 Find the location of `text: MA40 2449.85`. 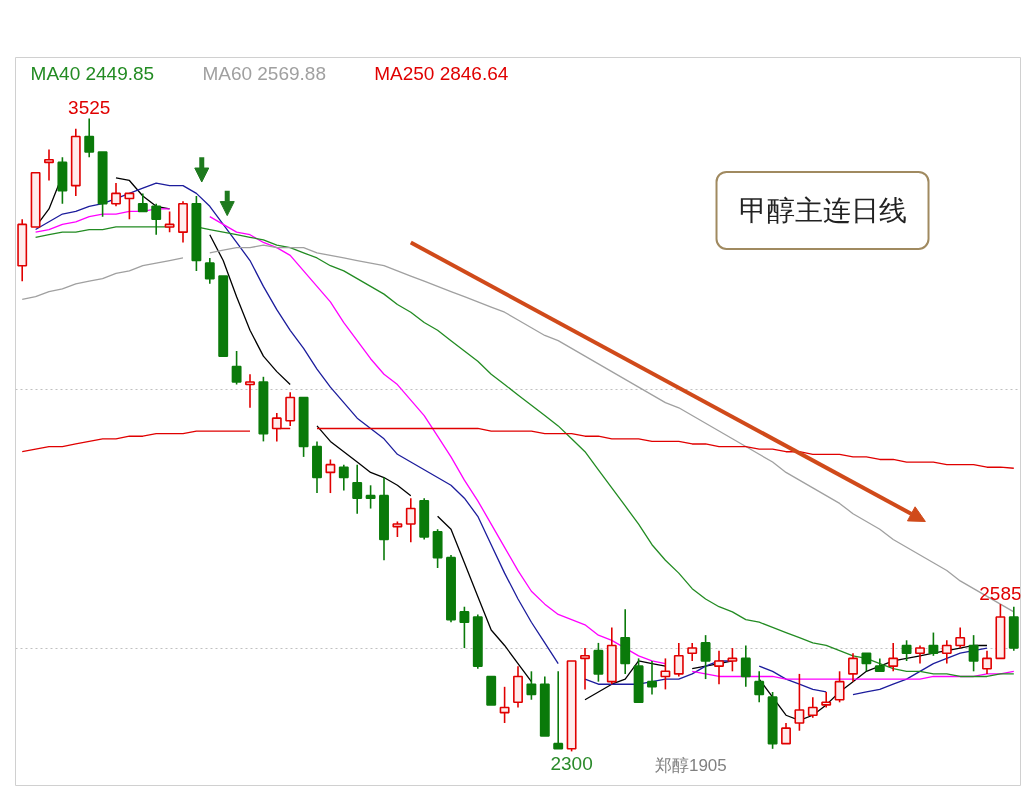

text: MA40 2449.85 is located at coordinates (92, 74).